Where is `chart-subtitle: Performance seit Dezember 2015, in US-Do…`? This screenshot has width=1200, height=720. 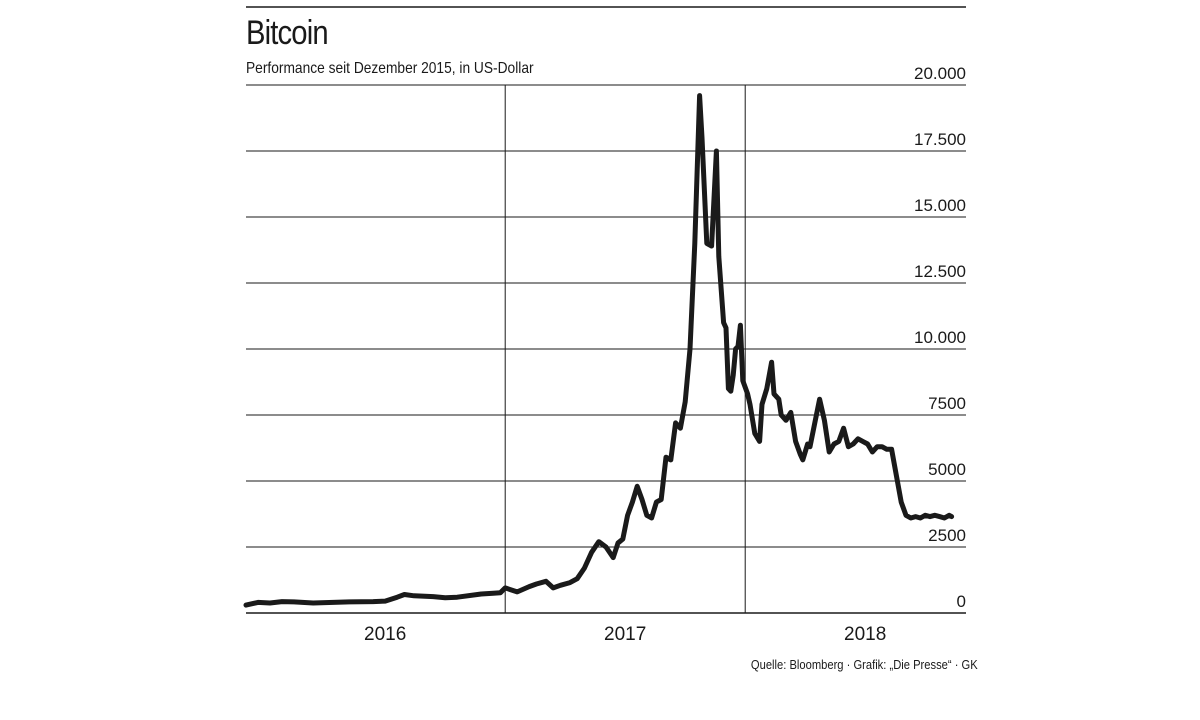
chart-subtitle: Performance seit Dezember 2015, in US-Do… is located at coordinates (390, 68).